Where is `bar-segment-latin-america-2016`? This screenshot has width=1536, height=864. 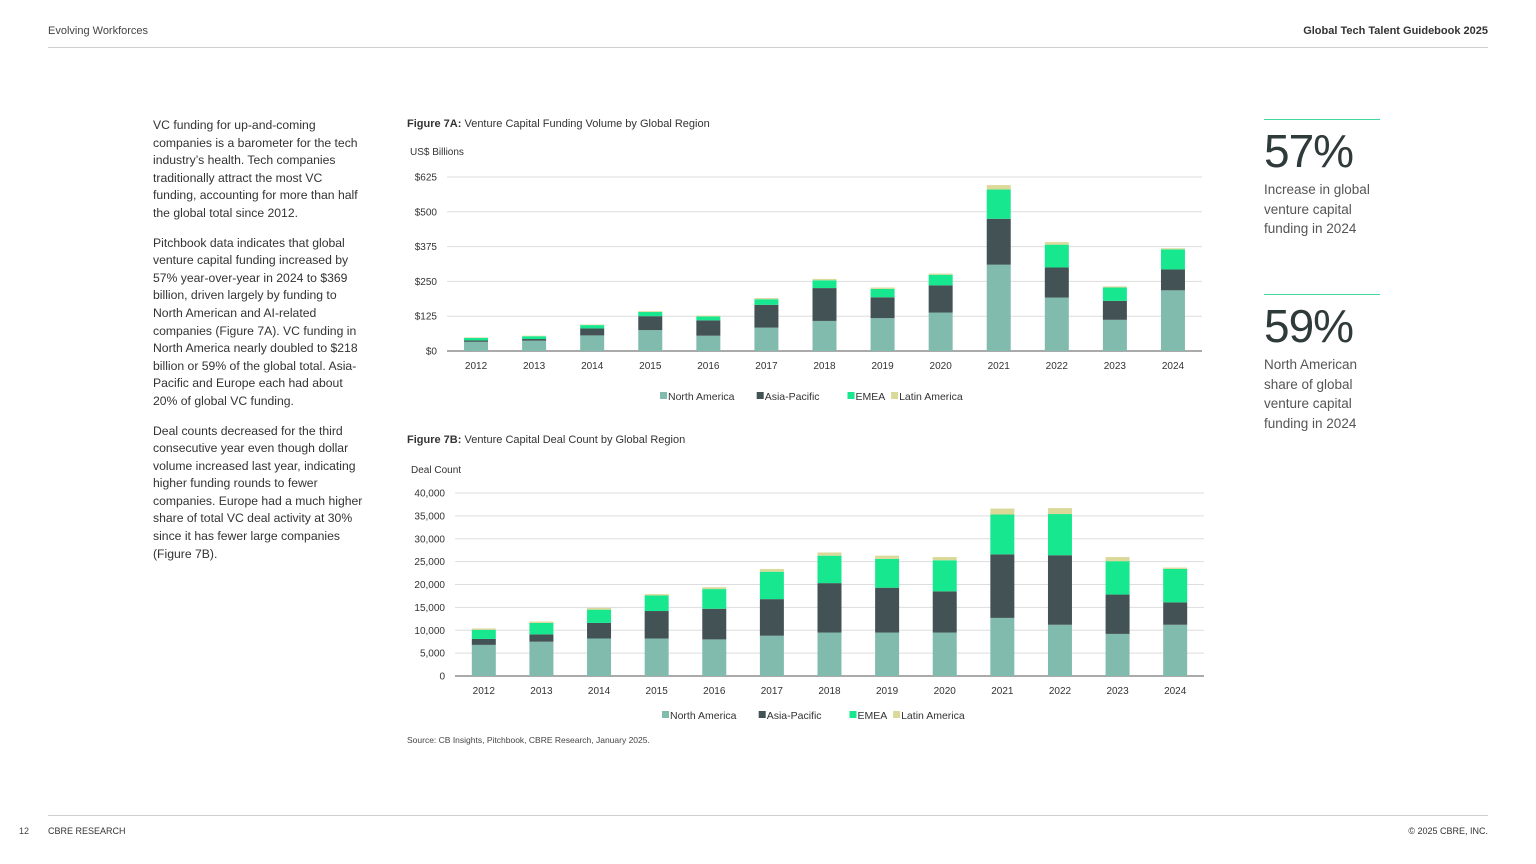 bar-segment-latin-america-2016 is located at coordinates (714, 588).